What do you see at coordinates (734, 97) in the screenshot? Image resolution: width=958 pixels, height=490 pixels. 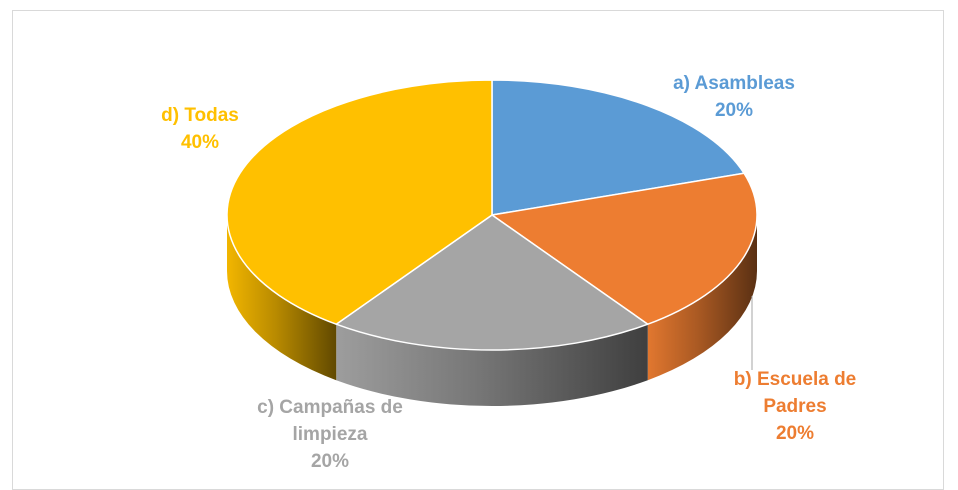 I see `slice-label-a: a) Asambleas 20%` at bounding box center [734, 97].